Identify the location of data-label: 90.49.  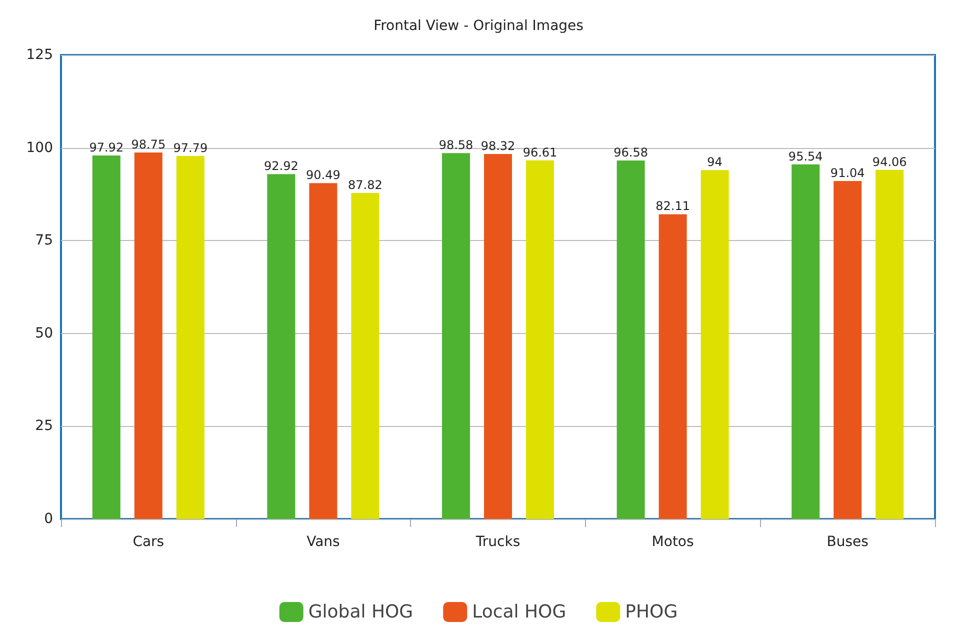
(323, 175).